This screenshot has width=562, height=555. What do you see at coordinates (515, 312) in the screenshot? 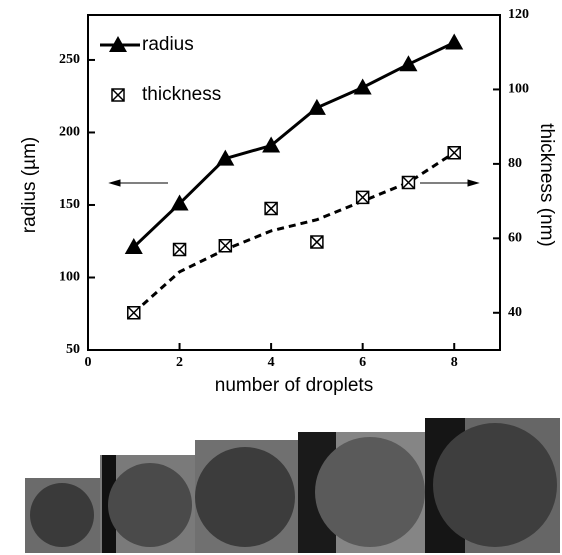
I see `y2-tick-label: 40` at bounding box center [515, 312].